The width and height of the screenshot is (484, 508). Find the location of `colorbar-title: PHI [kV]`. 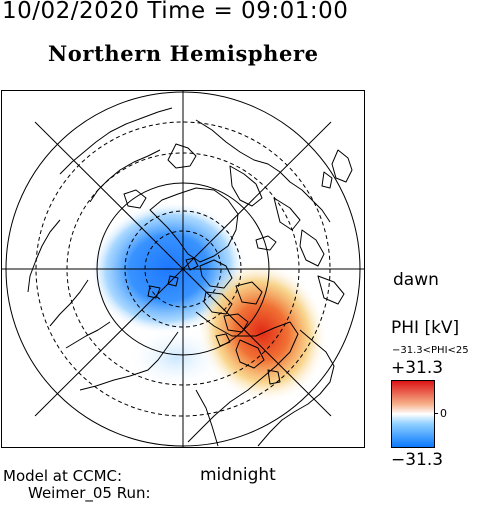

colorbar-title: PHI [kV] is located at coordinates (425, 328).